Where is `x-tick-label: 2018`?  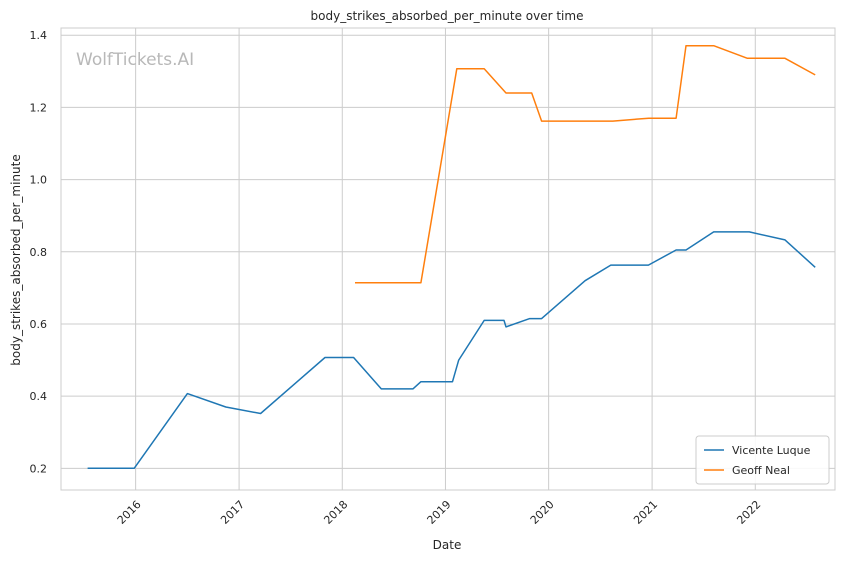
x-tick-label: 2018 is located at coordinates (335, 512).